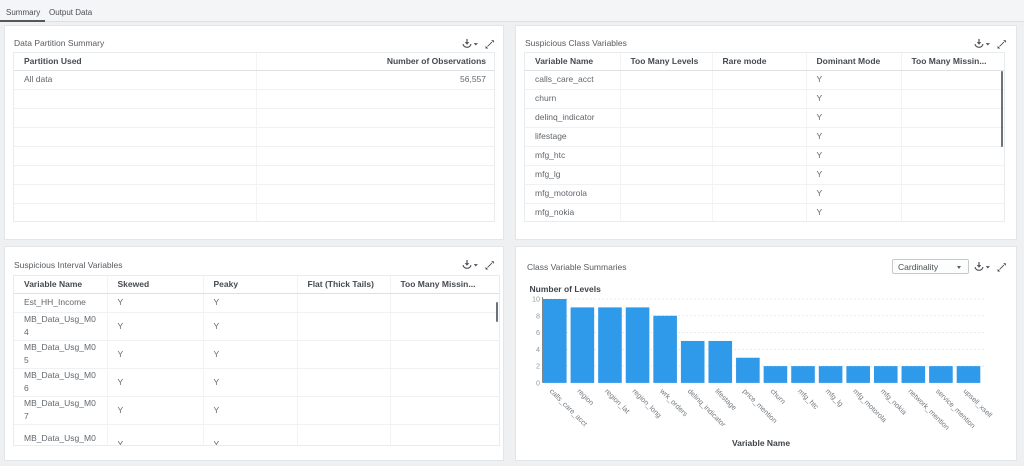 This screenshot has height=466, width=1024. I want to click on svg-text: 0, so click(538, 383).